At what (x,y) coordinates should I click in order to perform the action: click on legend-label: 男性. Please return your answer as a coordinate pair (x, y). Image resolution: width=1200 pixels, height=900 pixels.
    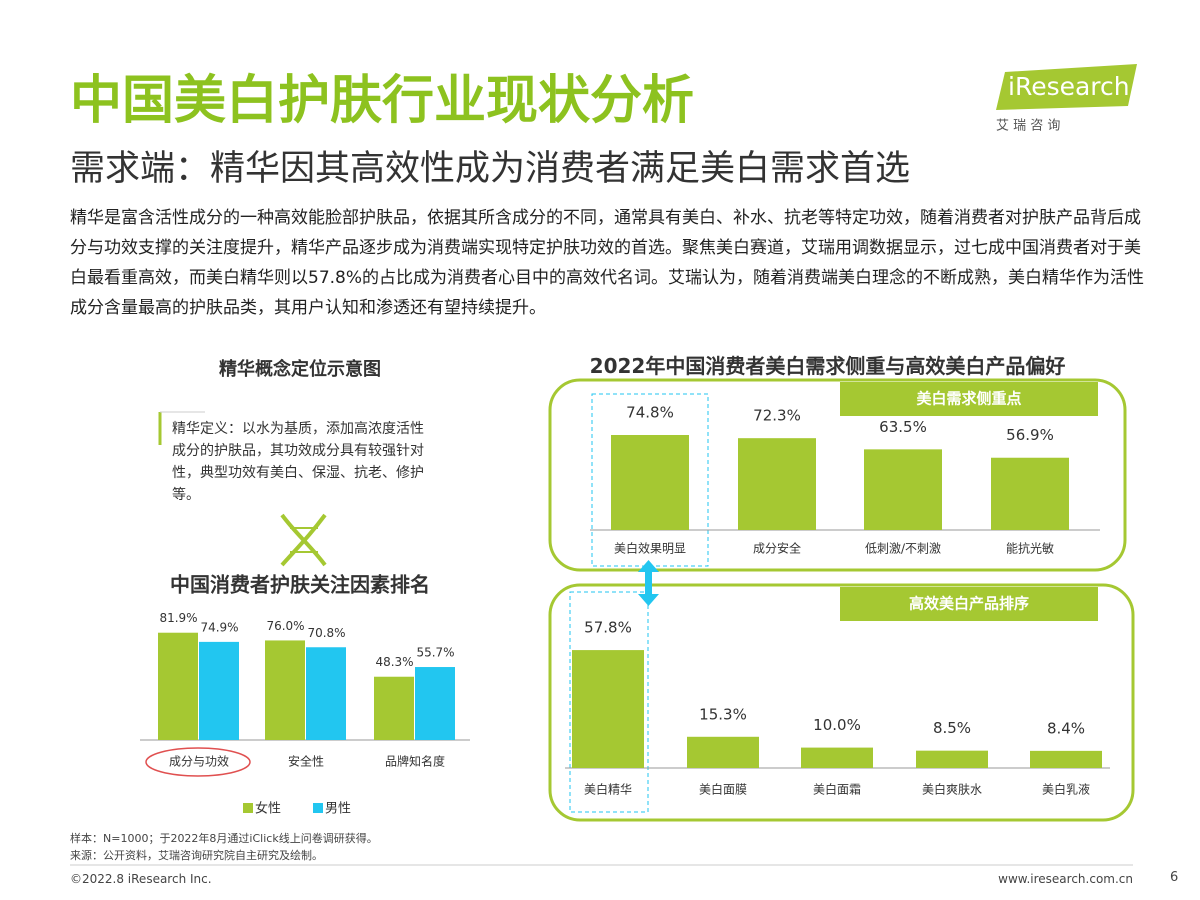
    Looking at the image, I should click on (338, 809).